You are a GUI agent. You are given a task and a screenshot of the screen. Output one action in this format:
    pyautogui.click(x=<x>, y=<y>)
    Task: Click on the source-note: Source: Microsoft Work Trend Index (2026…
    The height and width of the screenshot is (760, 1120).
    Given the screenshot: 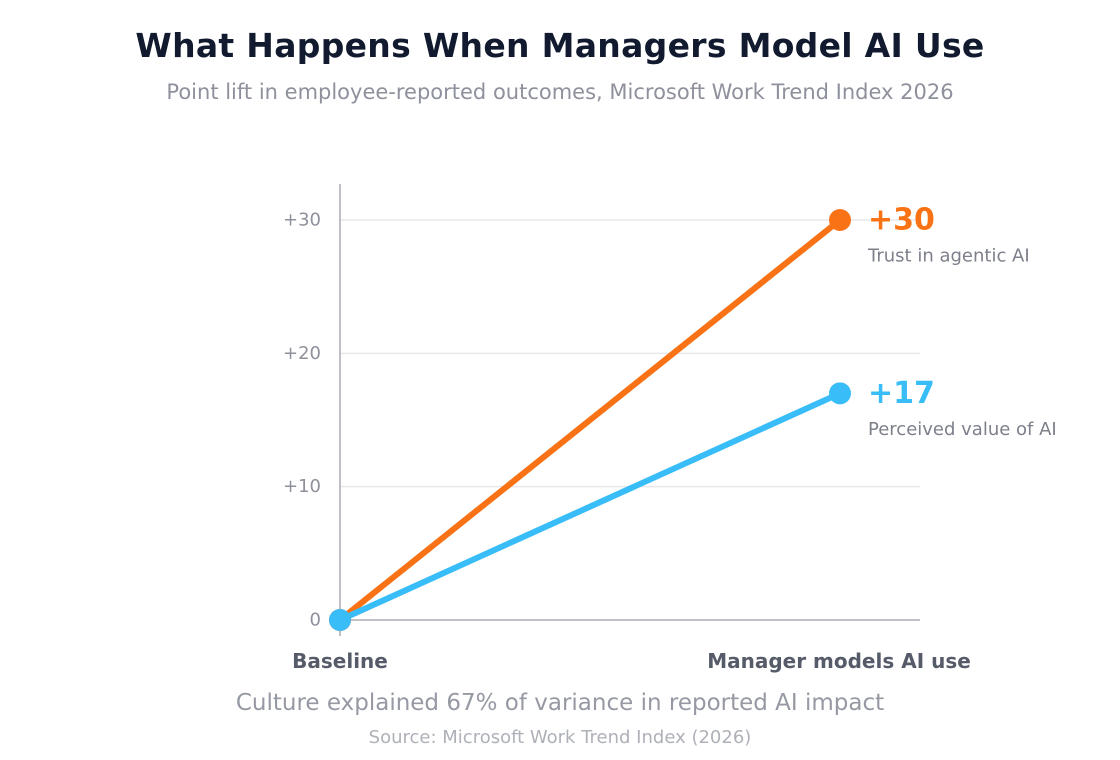 What is the action you would take?
    pyautogui.click(x=560, y=737)
    